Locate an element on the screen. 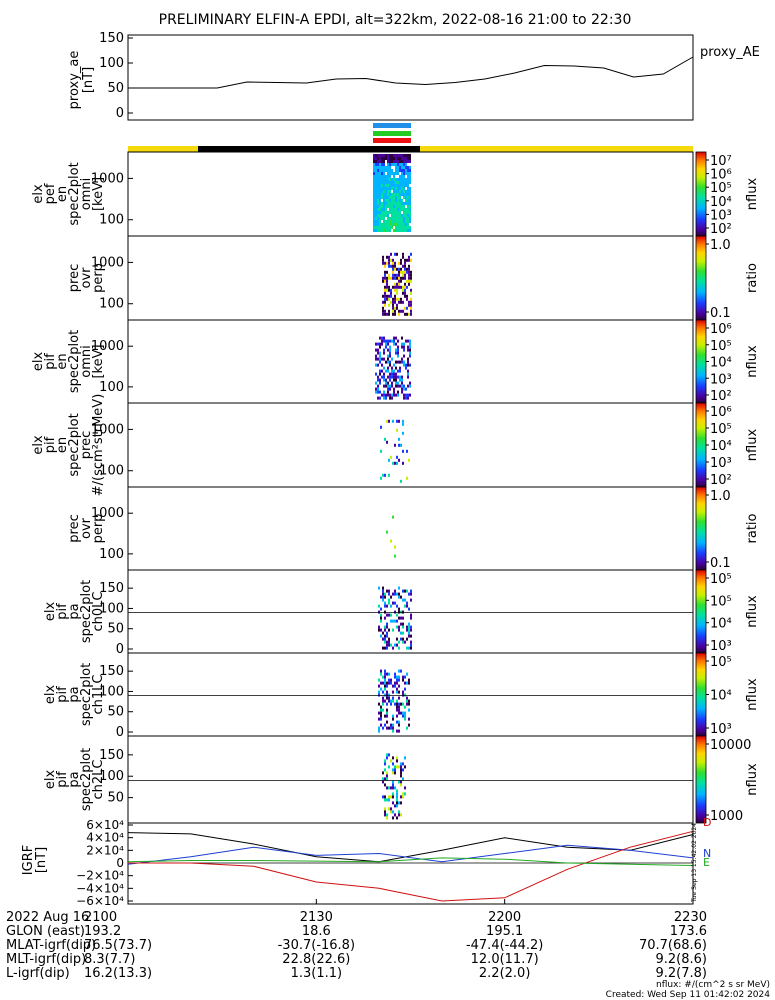  x-col-l: 9.2(7.8) is located at coordinates (682, 973).